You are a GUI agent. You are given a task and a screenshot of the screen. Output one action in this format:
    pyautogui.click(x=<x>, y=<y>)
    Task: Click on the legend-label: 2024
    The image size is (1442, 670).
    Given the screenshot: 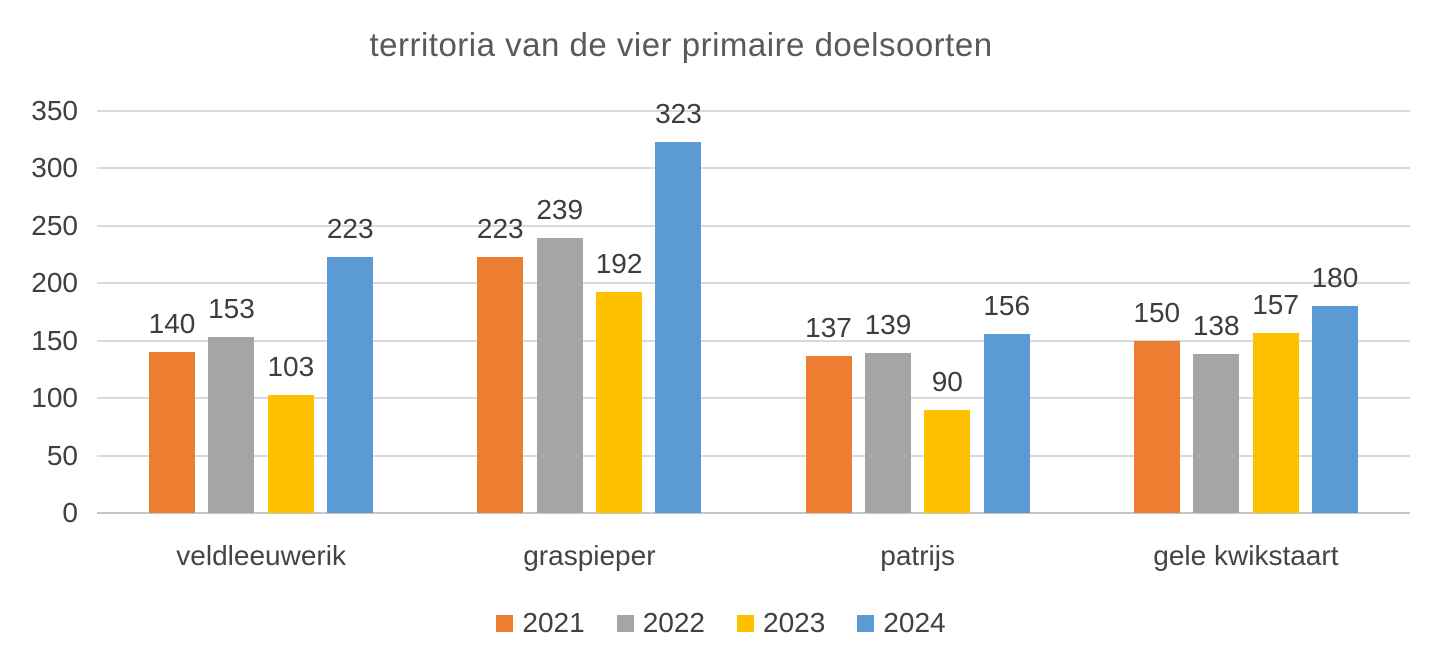 What is the action you would take?
    pyautogui.click(x=914, y=622)
    